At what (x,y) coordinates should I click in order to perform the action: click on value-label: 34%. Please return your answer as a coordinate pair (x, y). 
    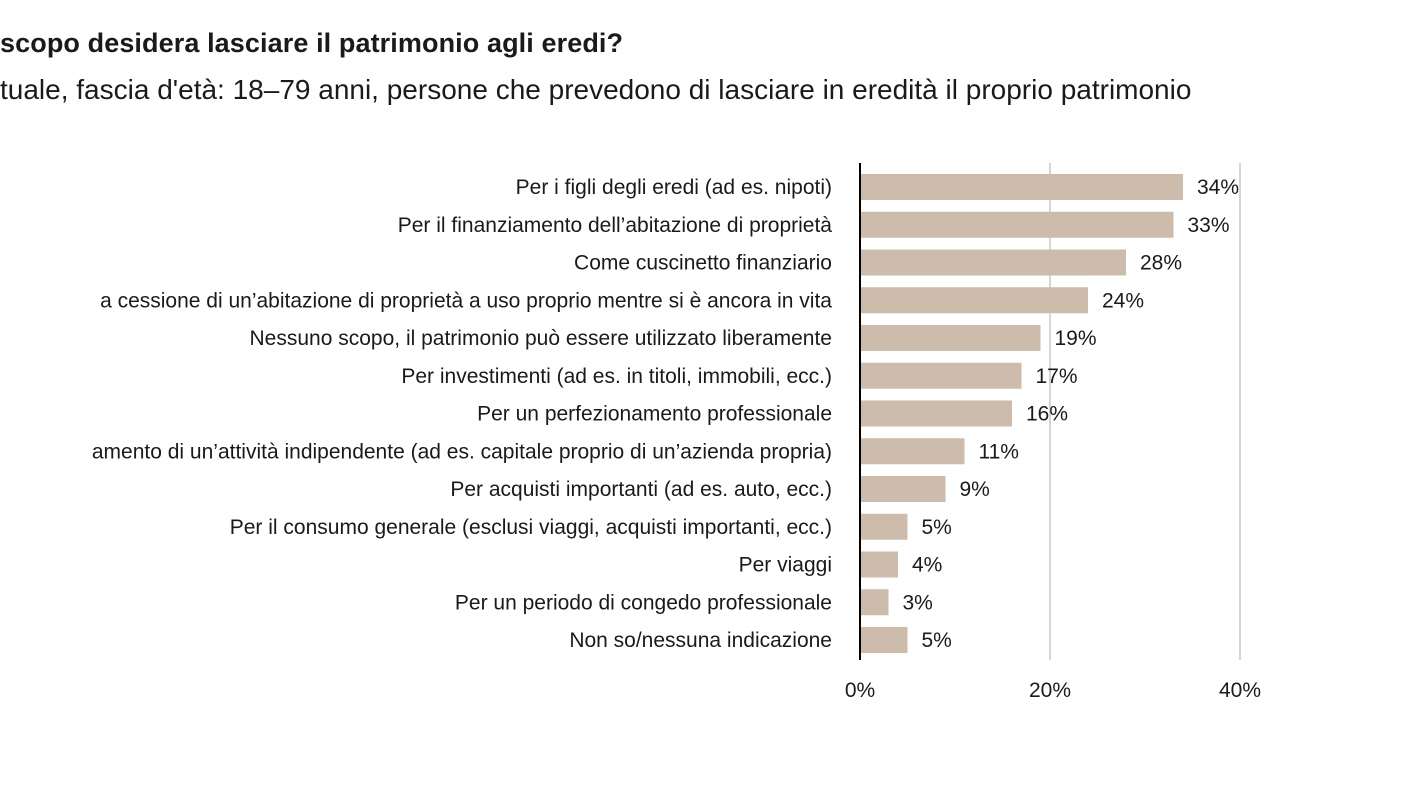
    Looking at the image, I should click on (1218, 187).